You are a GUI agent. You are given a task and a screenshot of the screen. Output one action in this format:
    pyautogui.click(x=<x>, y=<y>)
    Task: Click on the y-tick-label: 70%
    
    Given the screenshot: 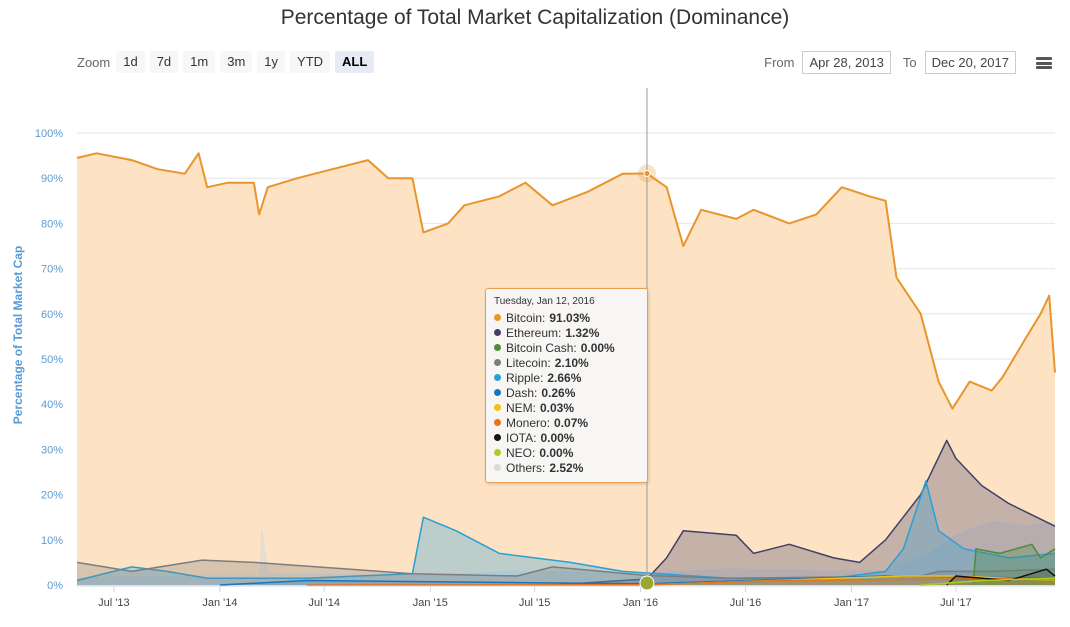 What is the action you would take?
    pyautogui.click(x=52, y=270)
    